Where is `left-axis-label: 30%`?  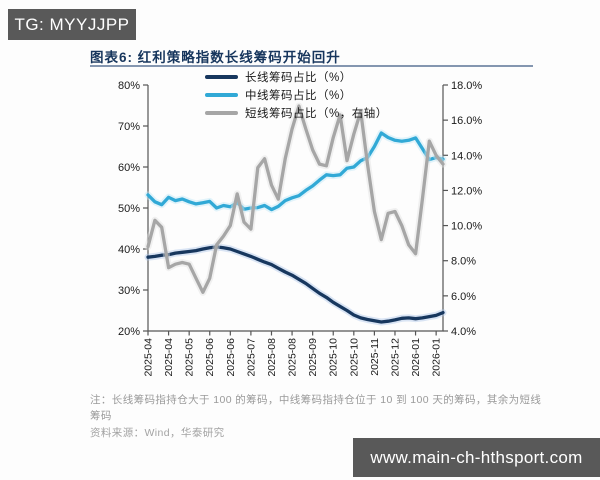 left-axis-label: 30% is located at coordinates (129, 291).